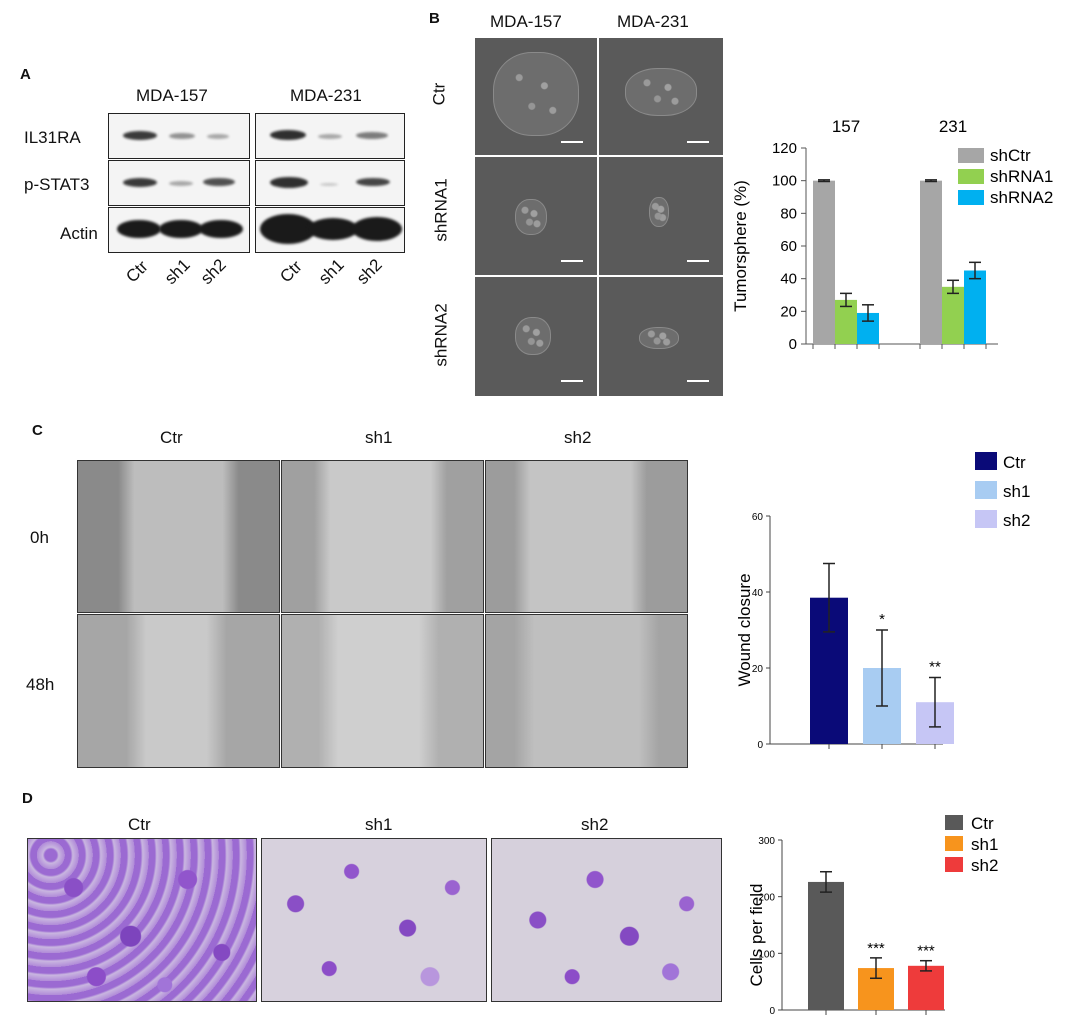 The width and height of the screenshot is (1071, 1028). Describe the element at coordinates (172, 95) in the screenshot. I see `panel-a-cellline-157: MDA-157` at that location.